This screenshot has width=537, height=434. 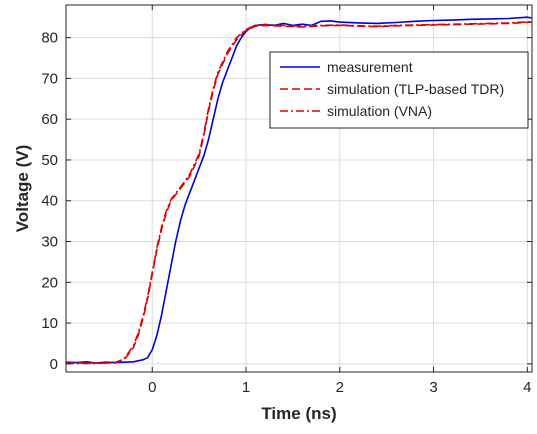 I want to click on y-tick-label: 60, so click(x=49, y=119).